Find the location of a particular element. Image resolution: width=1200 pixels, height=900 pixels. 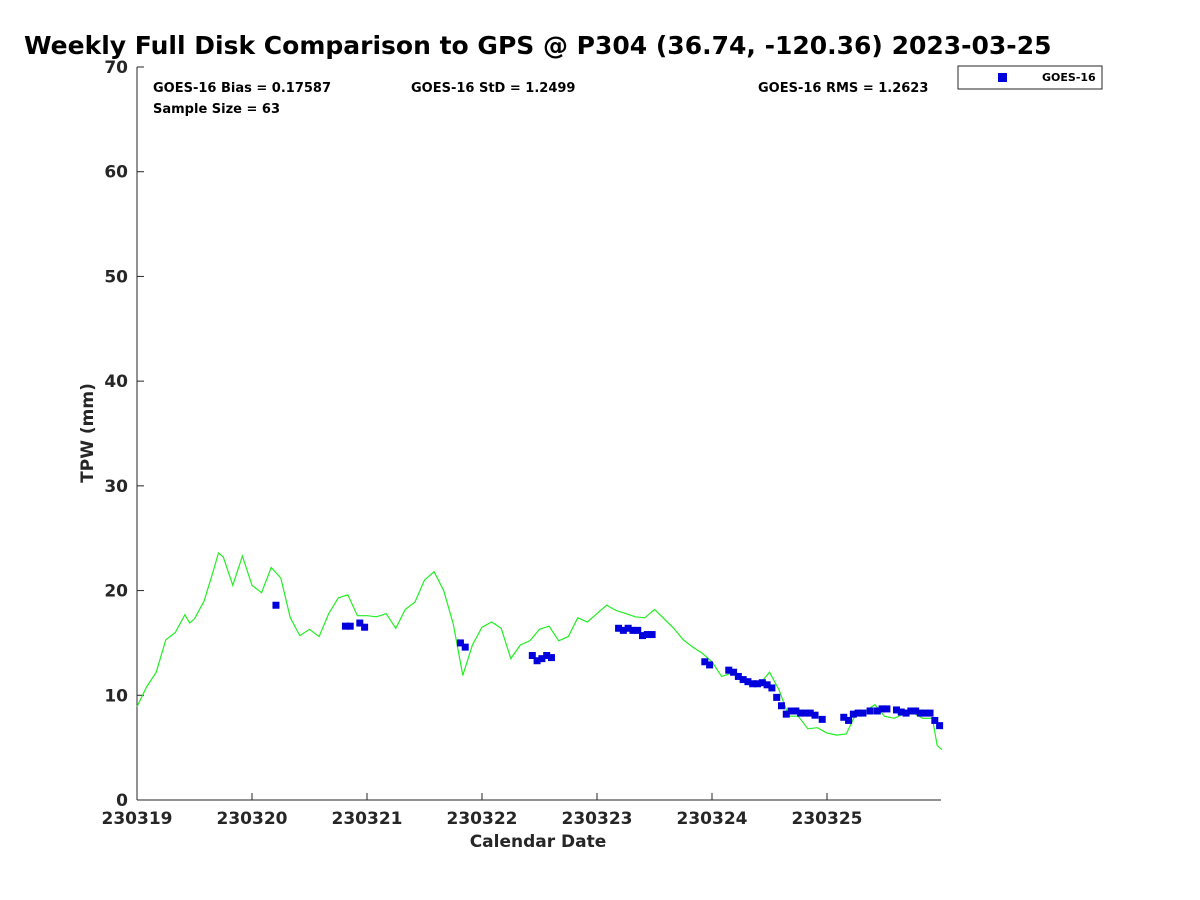

legend: GOES-16 is located at coordinates (1030, 77).